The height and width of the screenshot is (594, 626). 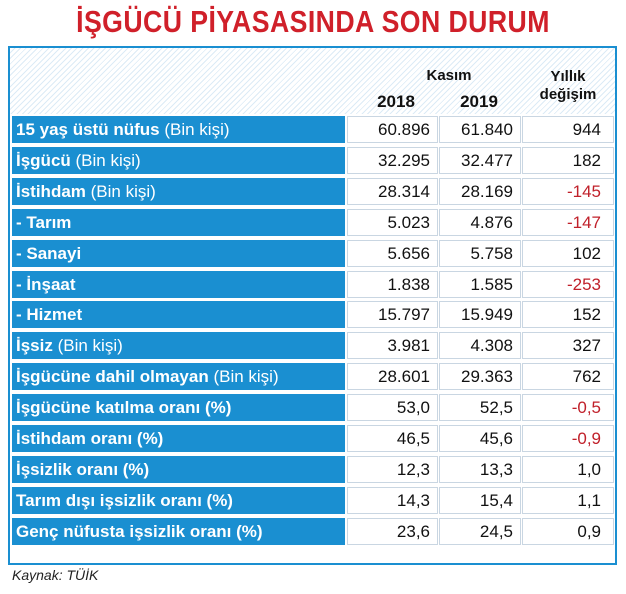 What do you see at coordinates (568, 315) in the screenshot?
I see `value-annual-change: 152` at bounding box center [568, 315].